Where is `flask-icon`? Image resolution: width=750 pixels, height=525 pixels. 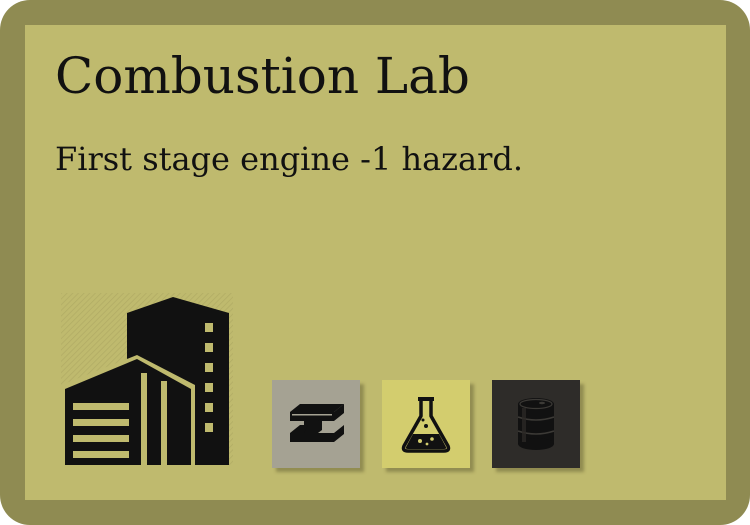 flask-icon is located at coordinates (426, 425).